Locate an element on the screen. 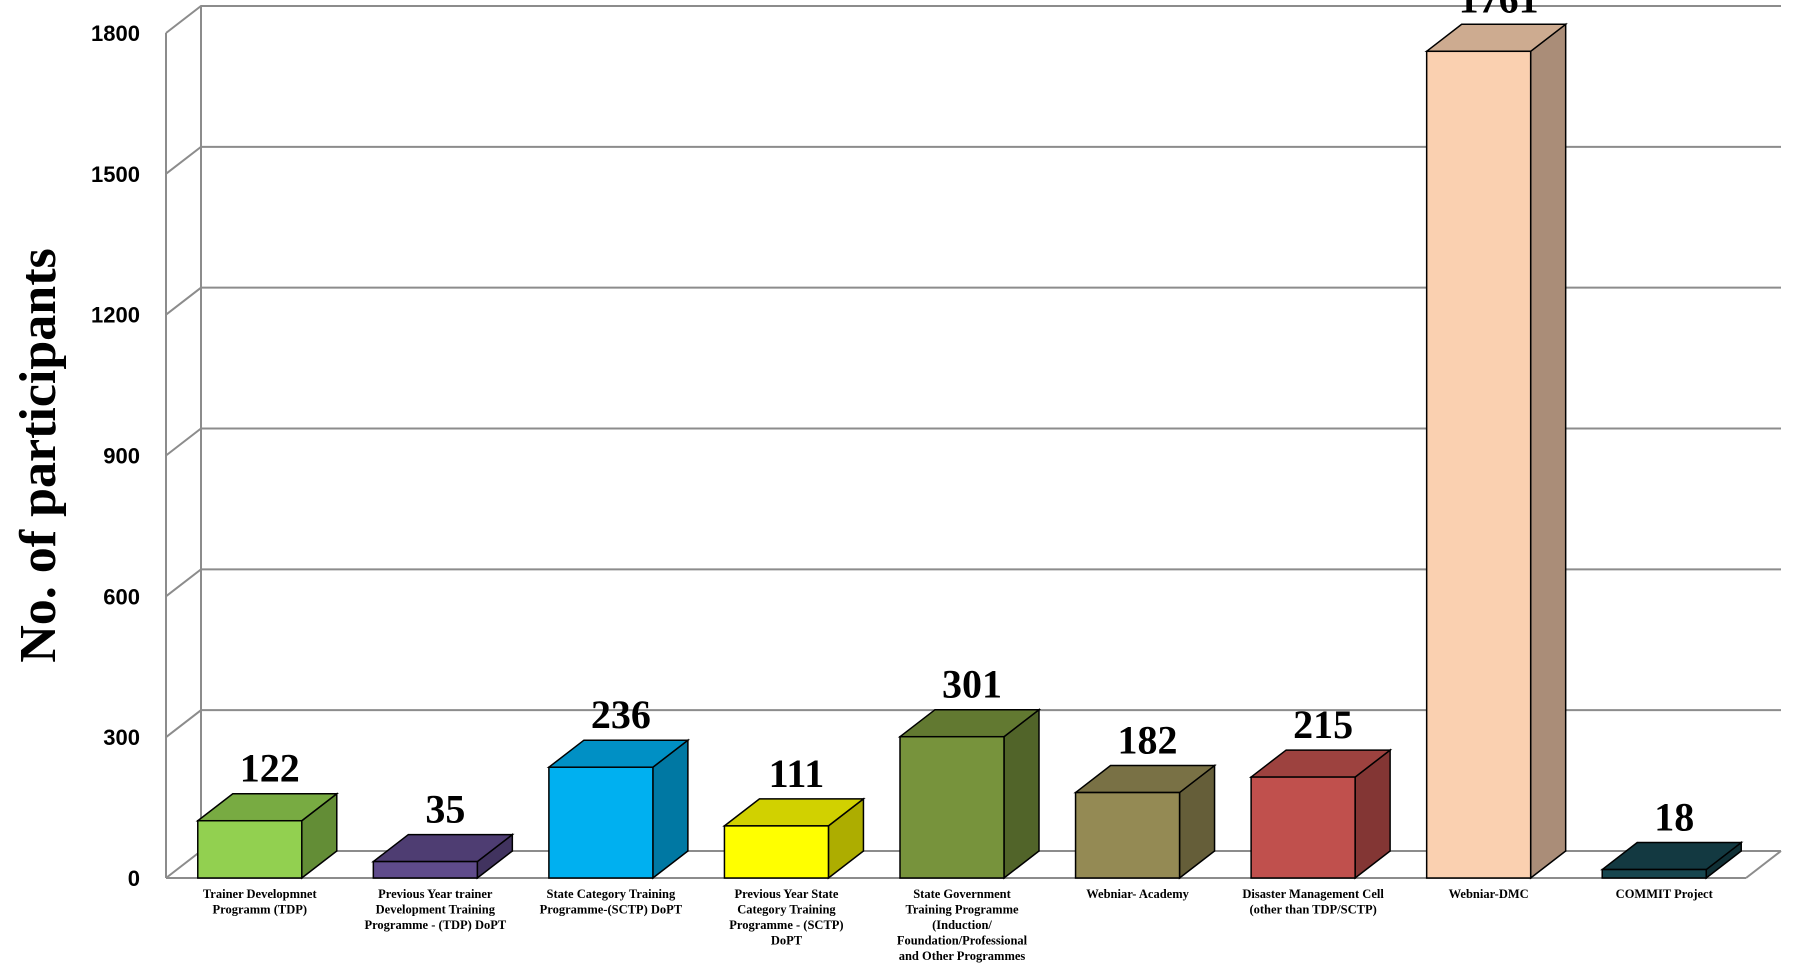 Image resolution: width=1820 pixels, height=964 pixels. category-label-line: Disaster Management Cell is located at coordinates (1313, 894).